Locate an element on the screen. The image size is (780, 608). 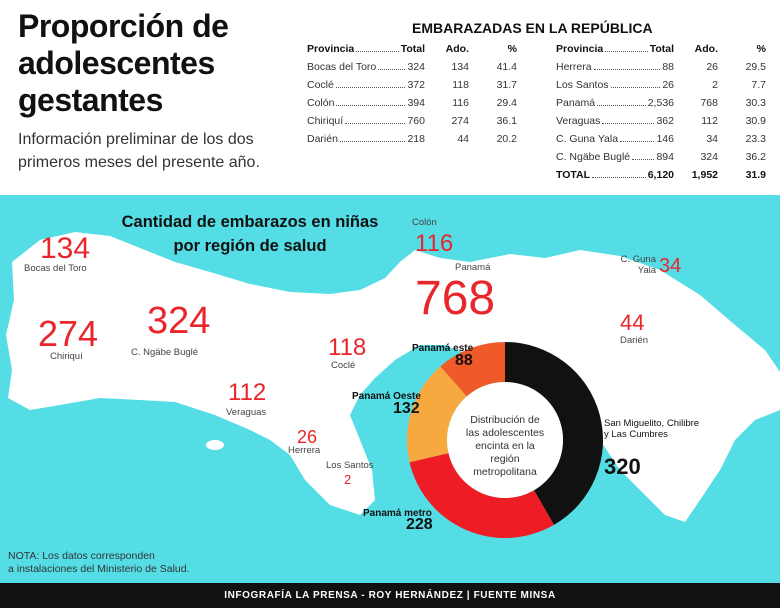
cell: C. Guna Yala 146 is located at coordinates (615, 139).